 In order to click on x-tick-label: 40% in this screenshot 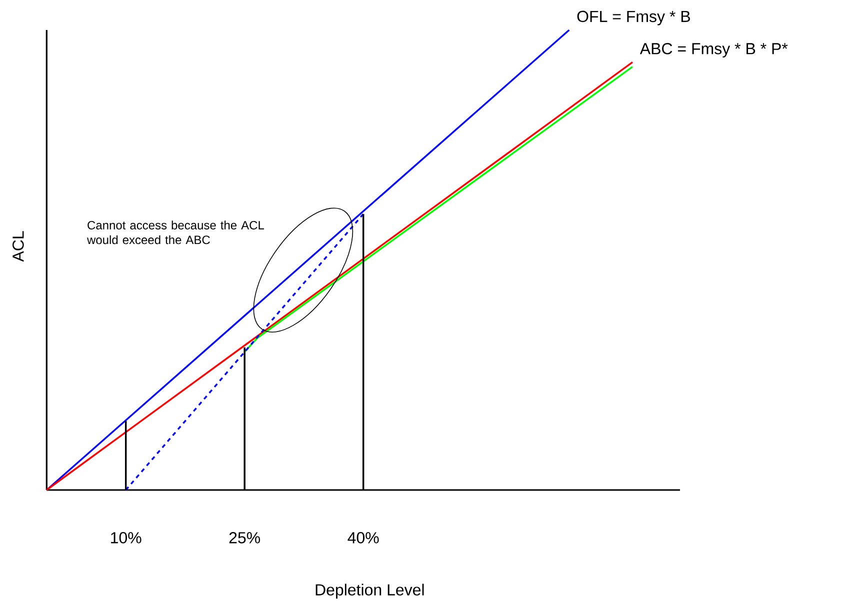, I will do `click(363, 538)`.